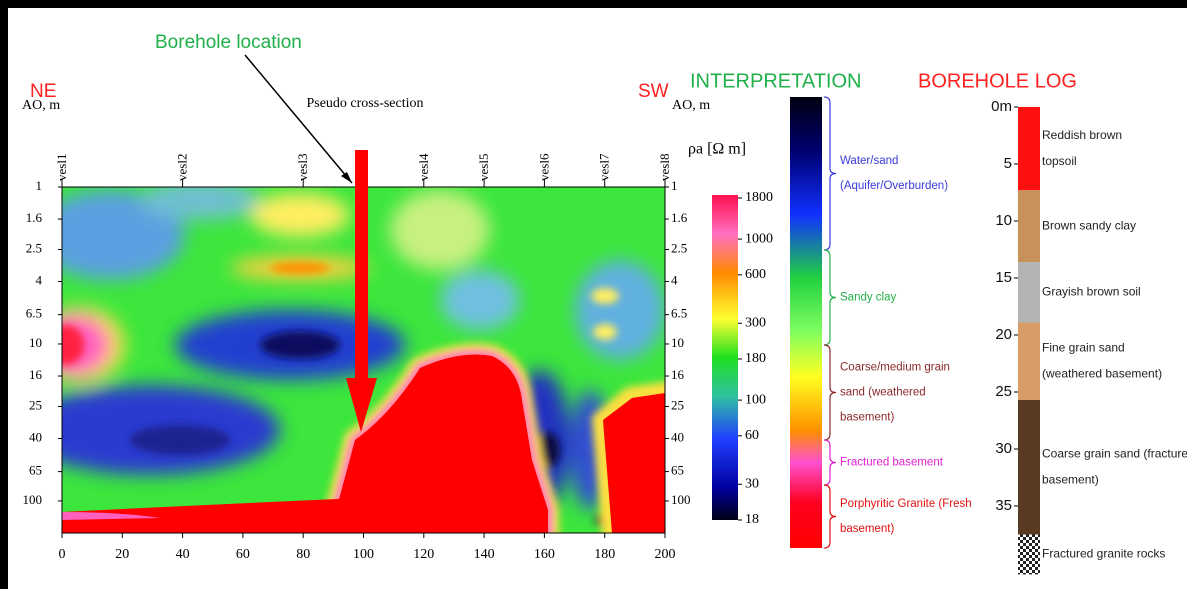  I want to click on colorbar-tick-label: 100, so click(755, 399).